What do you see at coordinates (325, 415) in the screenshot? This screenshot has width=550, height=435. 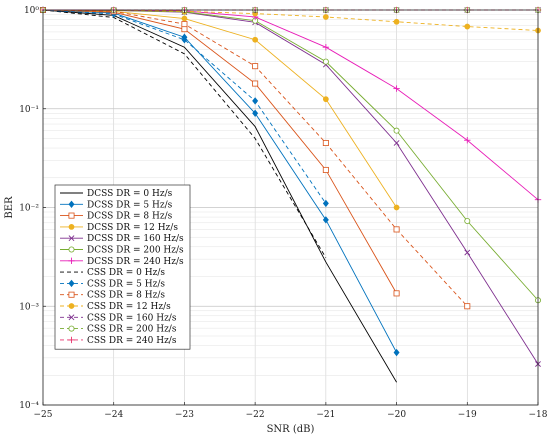 I see `x-tick-label: −21` at bounding box center [325, 415].